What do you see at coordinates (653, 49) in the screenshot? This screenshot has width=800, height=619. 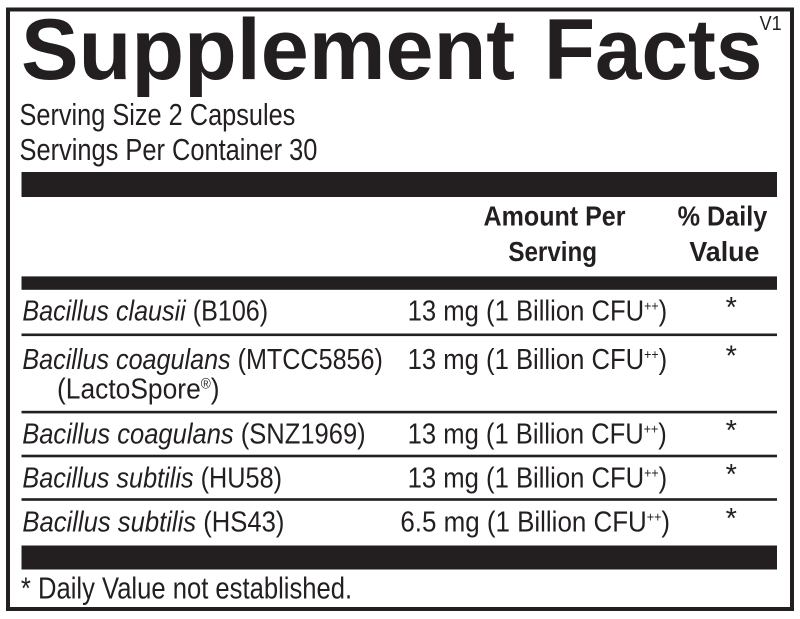 I see `svg-text: Facts` at bounding box center [653, 49].